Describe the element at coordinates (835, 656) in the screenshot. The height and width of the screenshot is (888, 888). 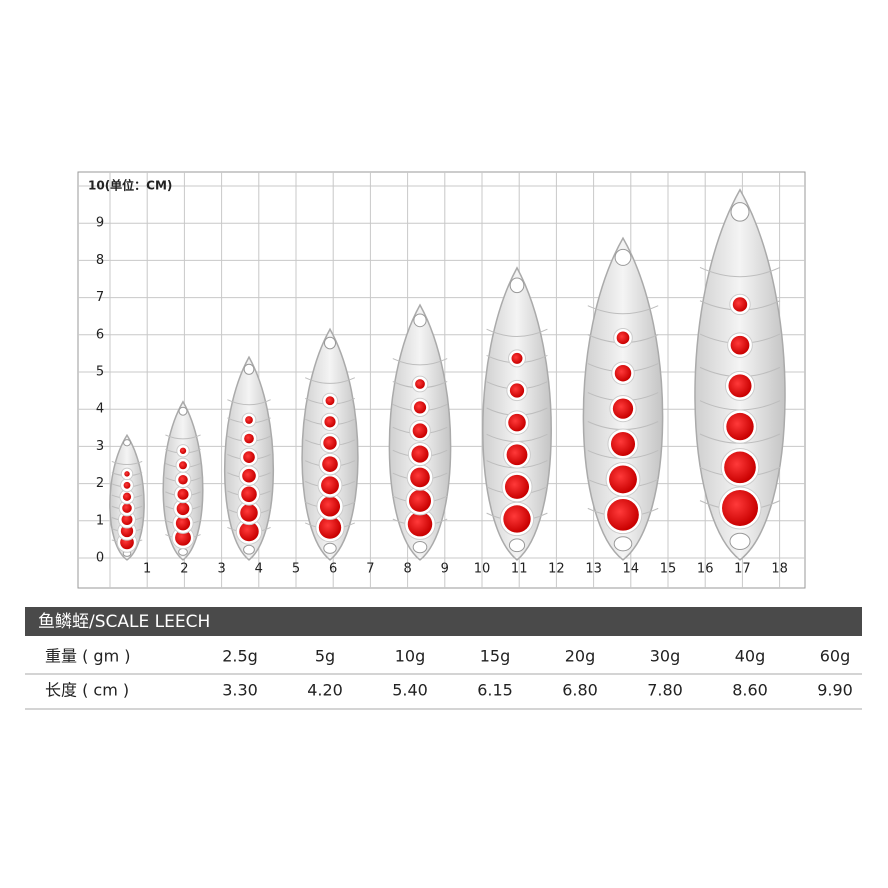
I see `table-cell: 60g` at that location.